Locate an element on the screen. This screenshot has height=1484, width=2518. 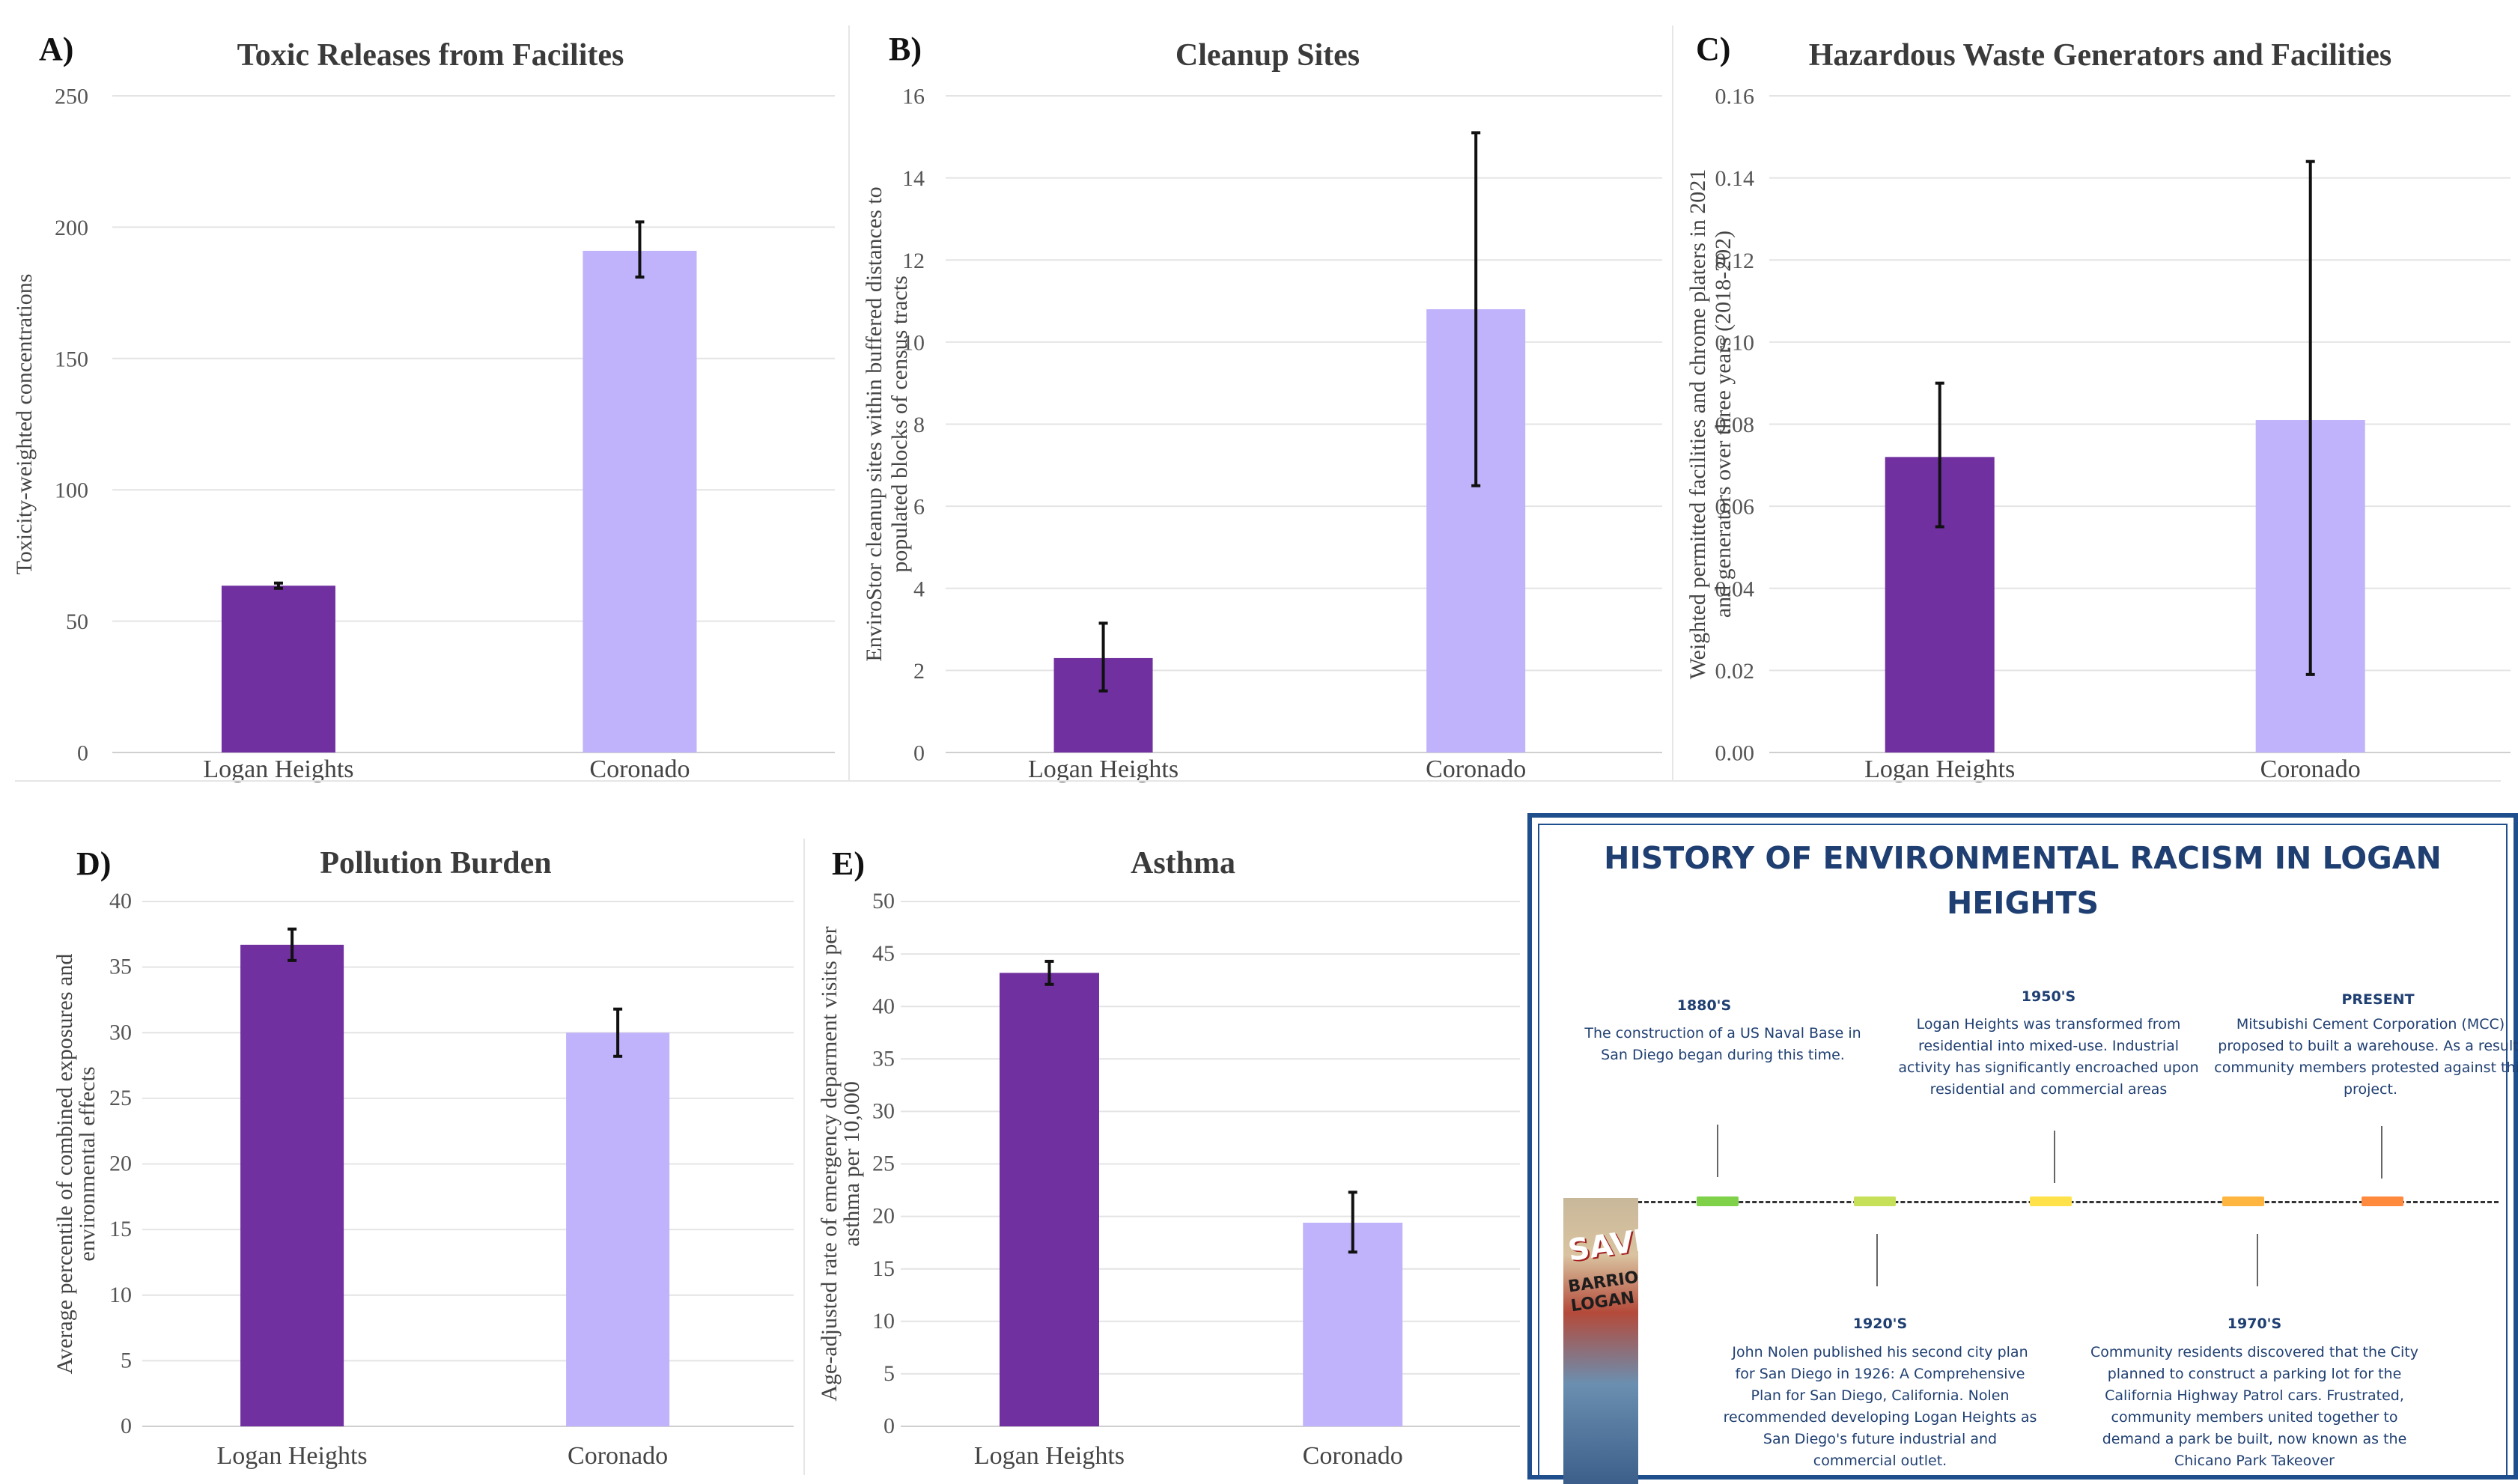
y-tick-label: 200 is located at coordinates (71, 228).